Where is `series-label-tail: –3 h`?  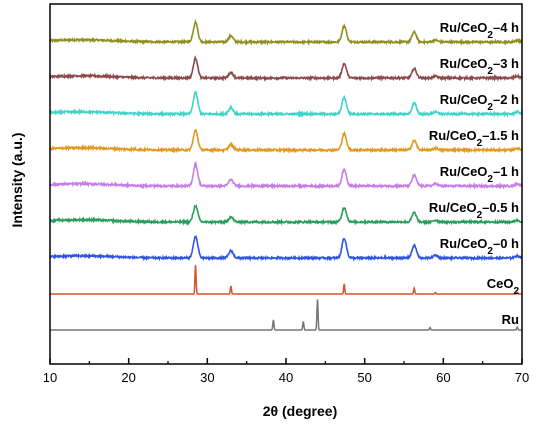
series-label-tail: –3 h is located at coordinates (506, 63).